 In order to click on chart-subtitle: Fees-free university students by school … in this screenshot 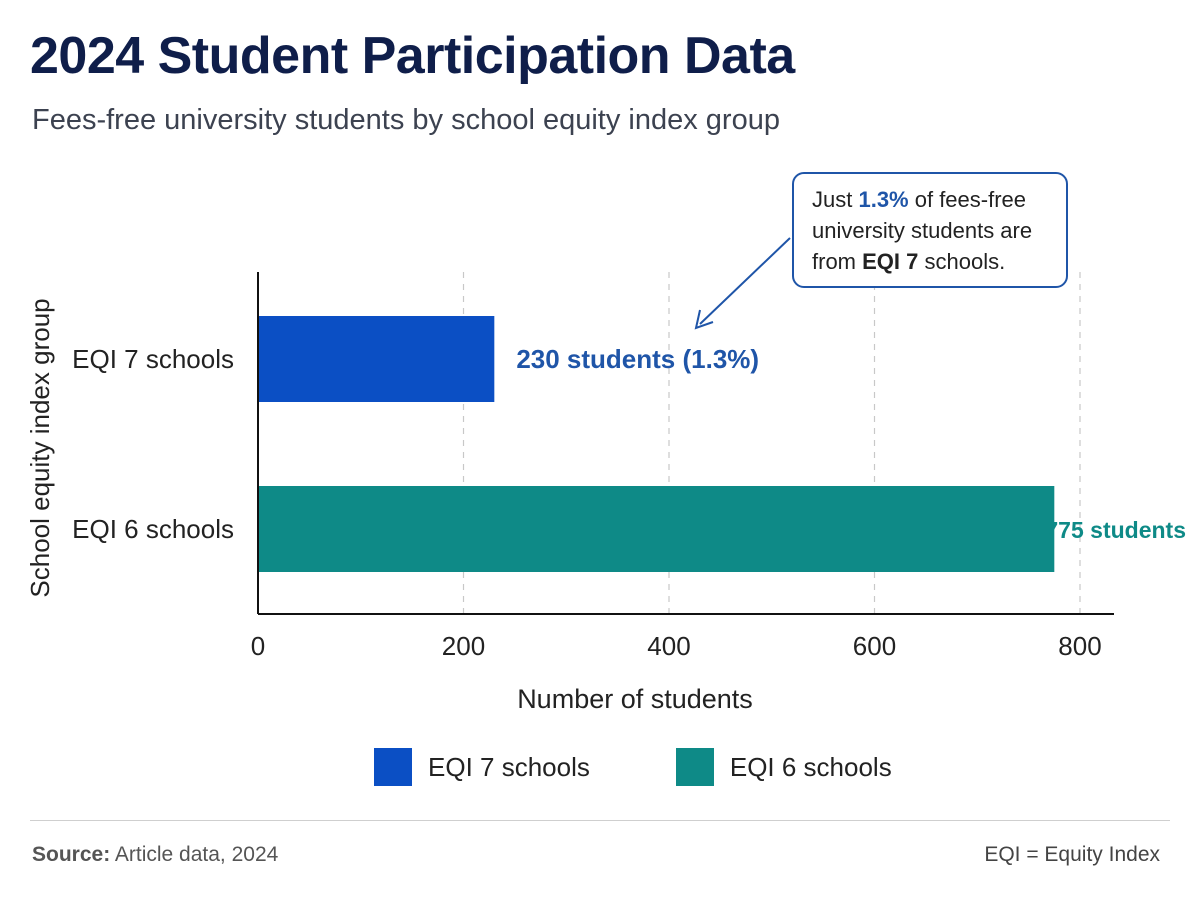, I will do `click(406, 120)`.